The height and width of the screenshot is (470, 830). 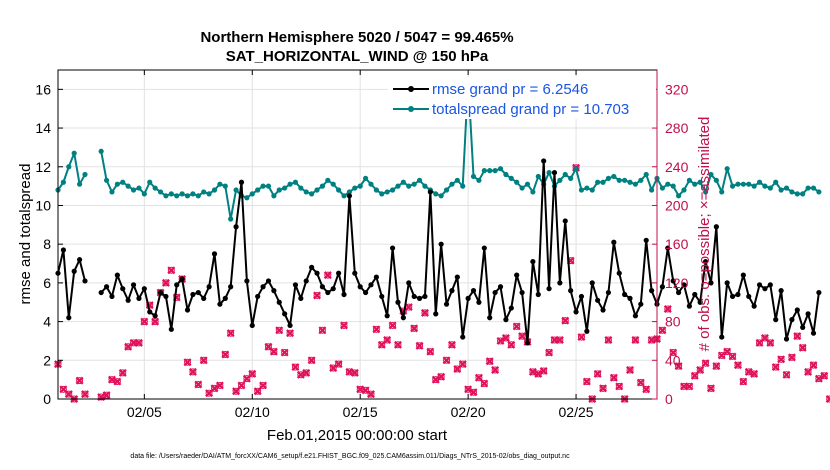 I want to click on y-left-axis-ticks: 0 2 4 6 8 10 12 14 16, so click(x=49, y=244).